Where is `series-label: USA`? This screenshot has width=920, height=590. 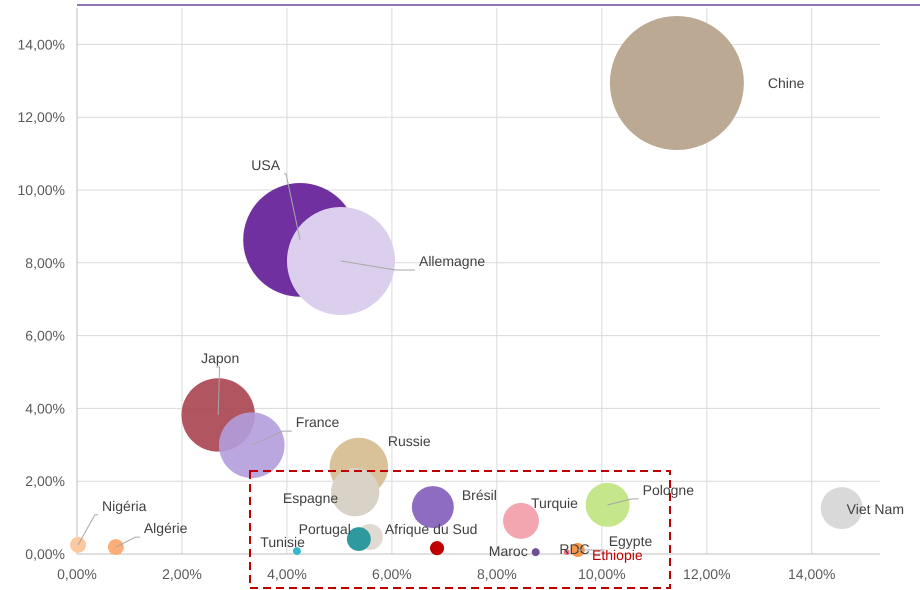
series-label: USA is located at coordinates (266, 164).